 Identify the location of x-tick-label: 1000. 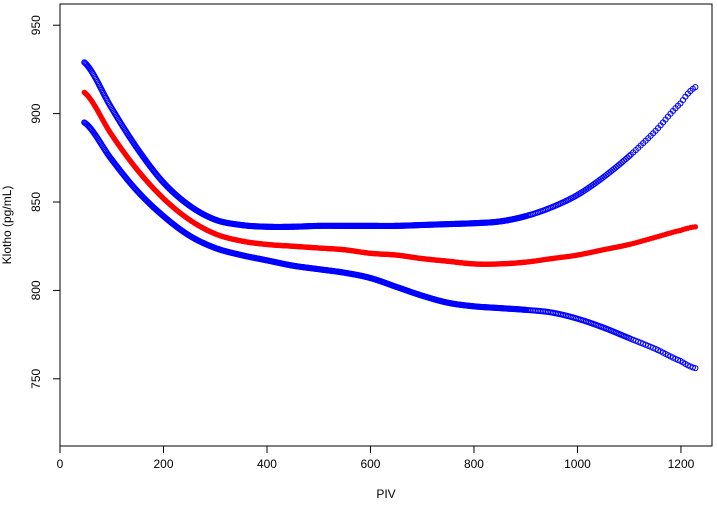
(577, 464).